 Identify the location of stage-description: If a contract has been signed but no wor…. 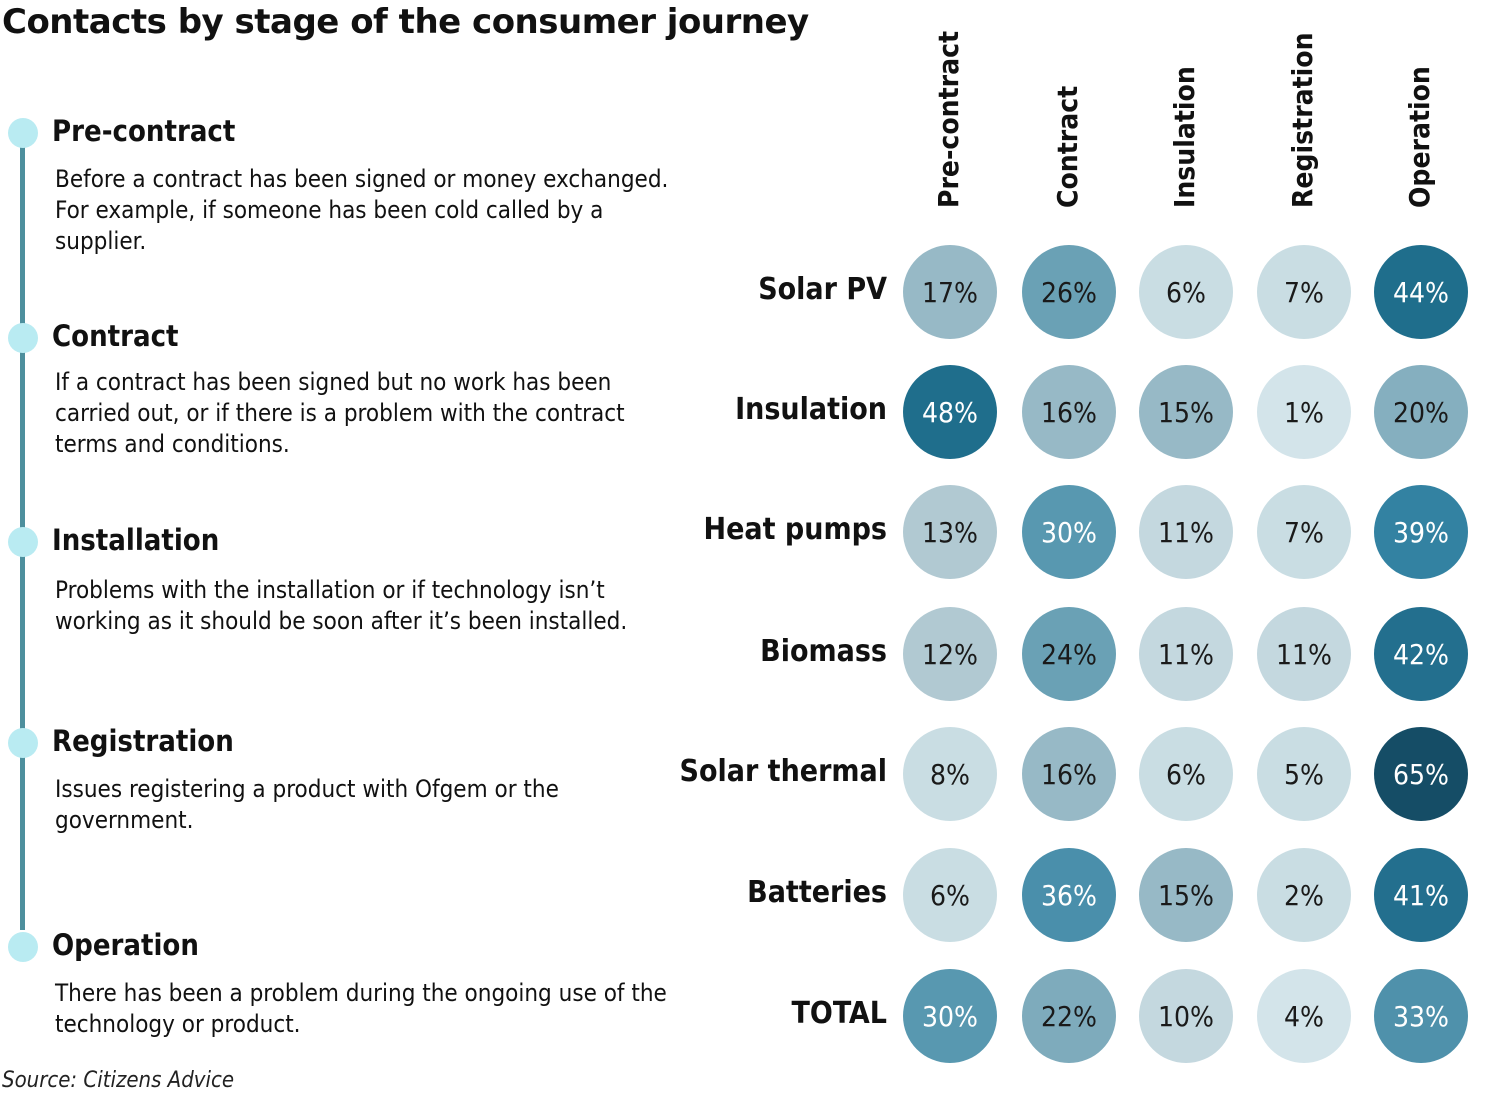
(340, 413).